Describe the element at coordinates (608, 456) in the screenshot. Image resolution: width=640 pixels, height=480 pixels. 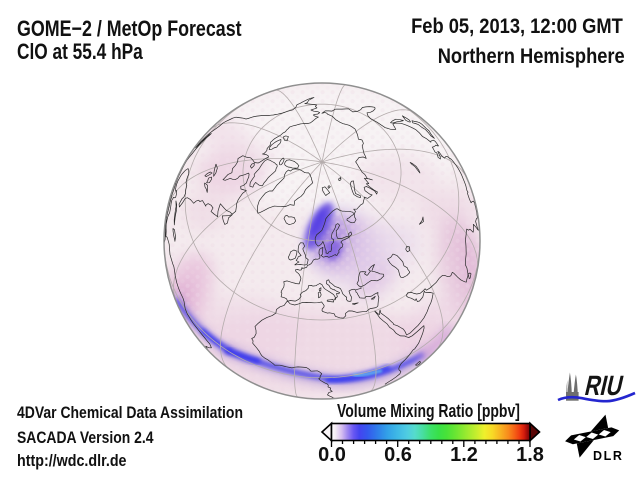
I see `svg-text: DLR` at that location.